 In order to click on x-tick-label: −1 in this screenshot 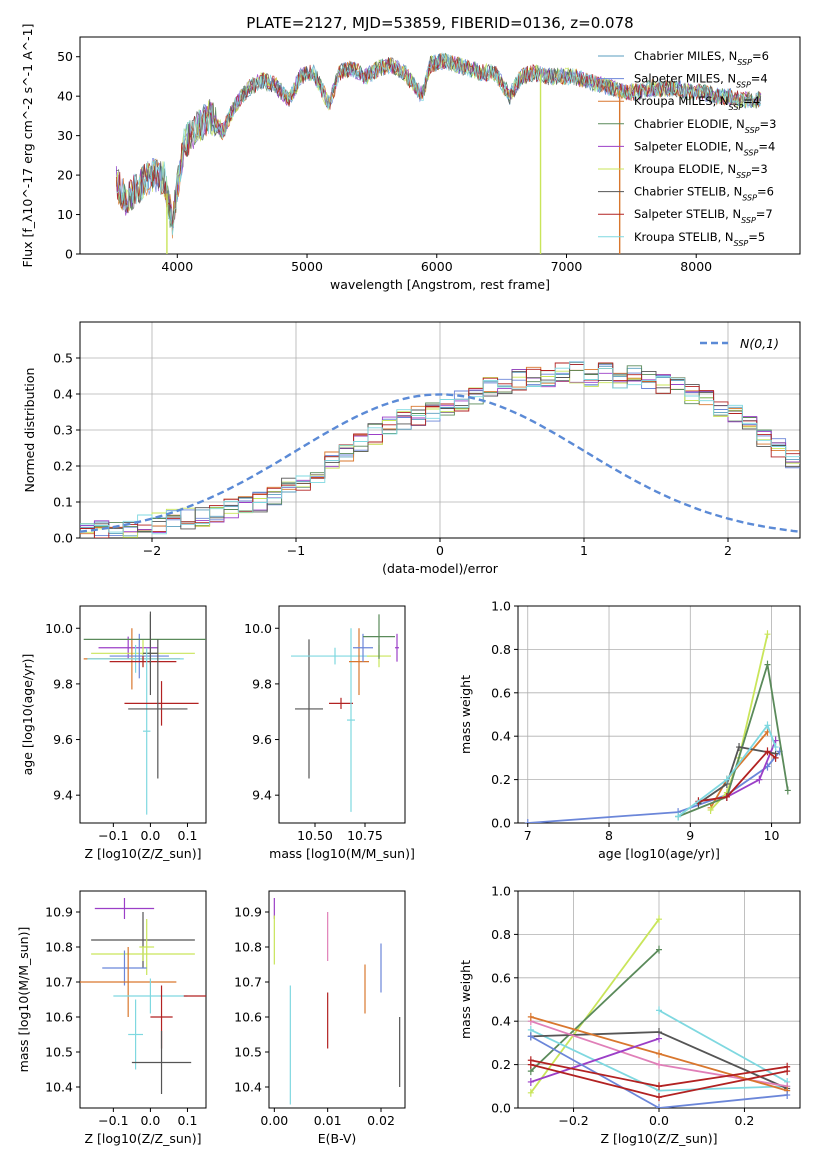, I will do `click(296, 550)`.